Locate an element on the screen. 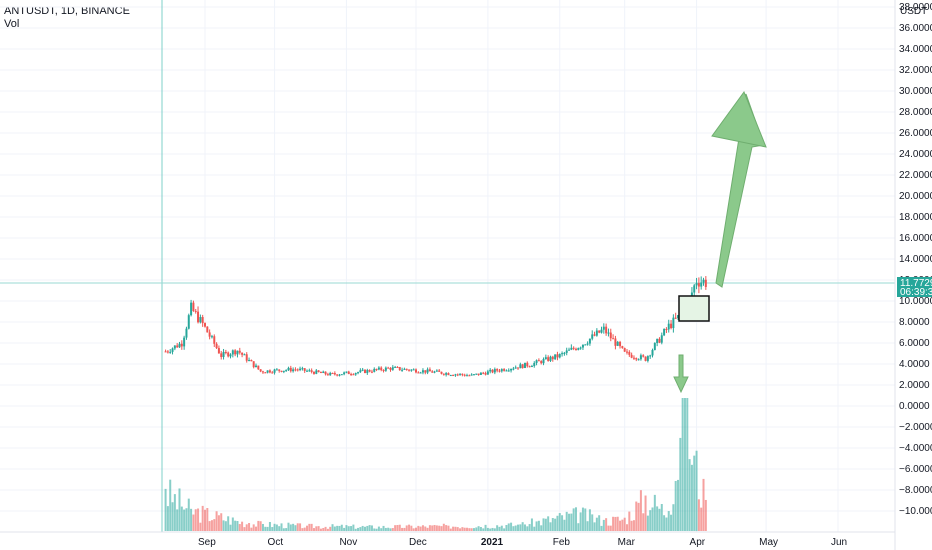 The height and width of the screenshot is (550, 932). x-tick-label: 2021 is located at coordinates (492, 542).